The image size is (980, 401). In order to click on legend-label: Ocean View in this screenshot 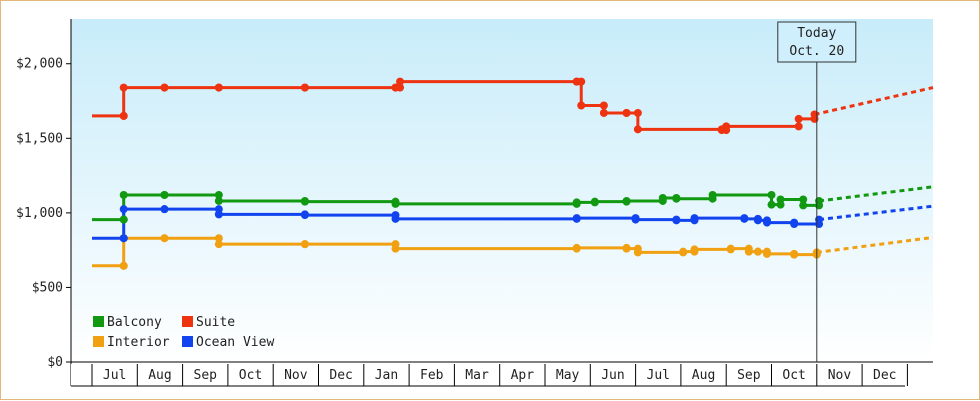, I will do `click(235, 342)`.